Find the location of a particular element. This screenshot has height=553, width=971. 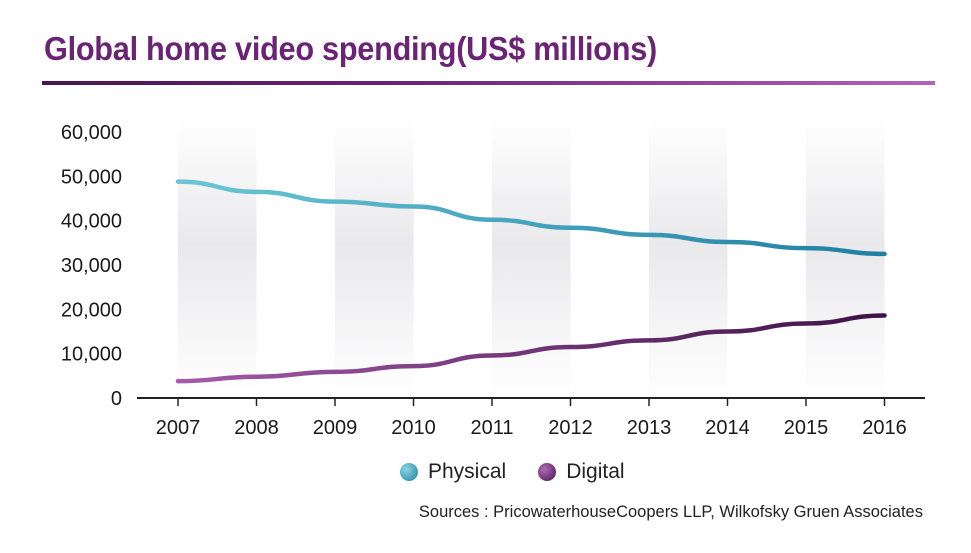

background-band-2015 is located at coordinates (845, 258).